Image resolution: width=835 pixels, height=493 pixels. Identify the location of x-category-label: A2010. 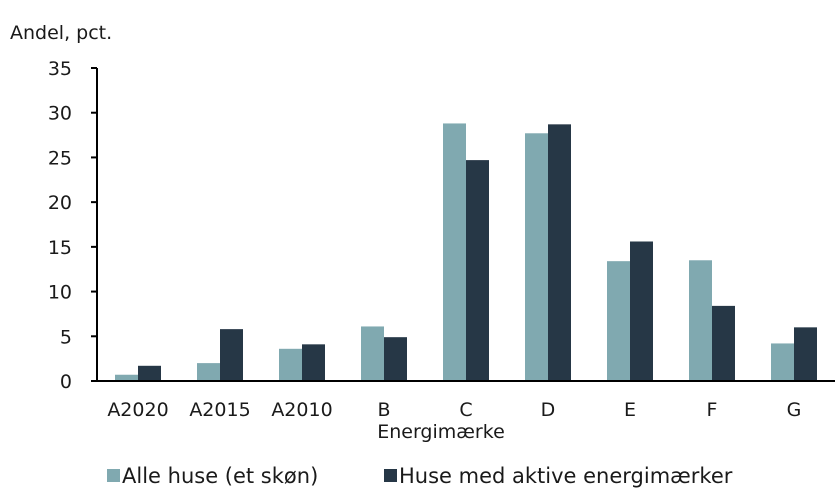
(301, 410).